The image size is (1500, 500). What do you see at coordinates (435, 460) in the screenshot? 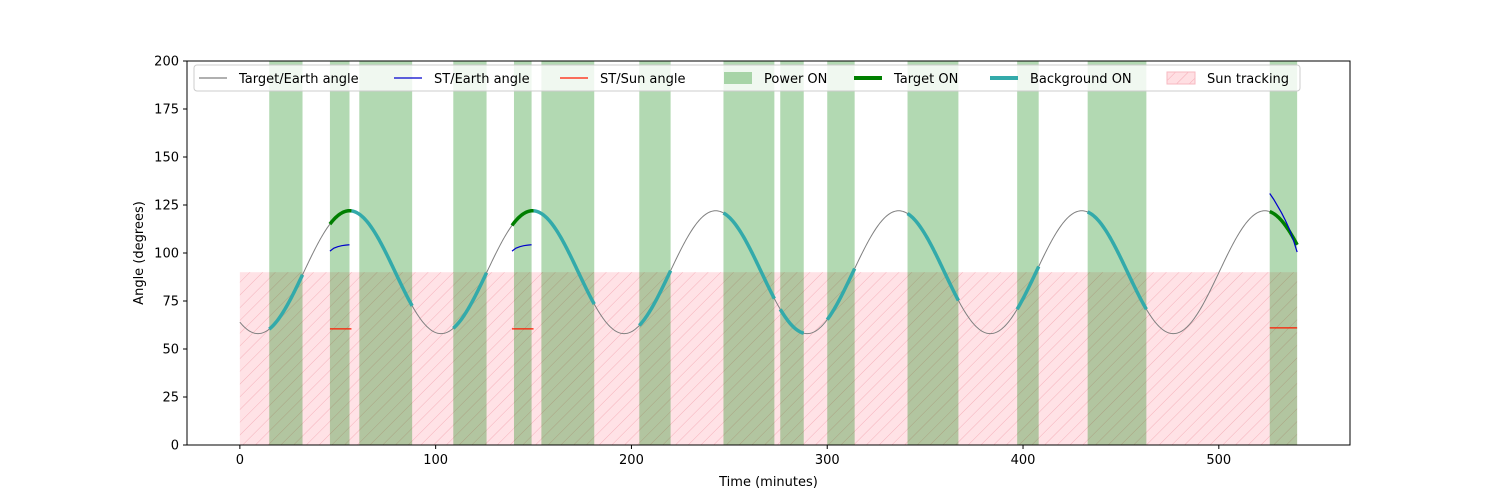
I see `x-tick-label: 100` at bounding box center [435, 460].